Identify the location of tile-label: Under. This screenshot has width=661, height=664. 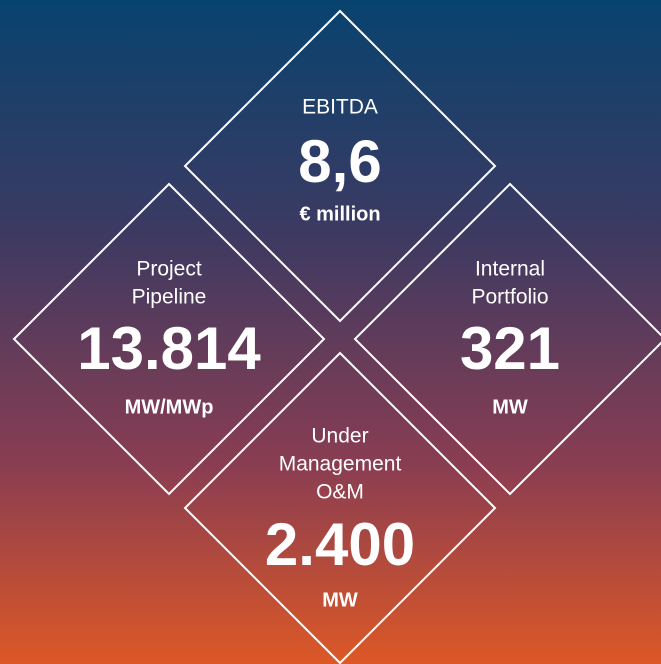
(339, 436).